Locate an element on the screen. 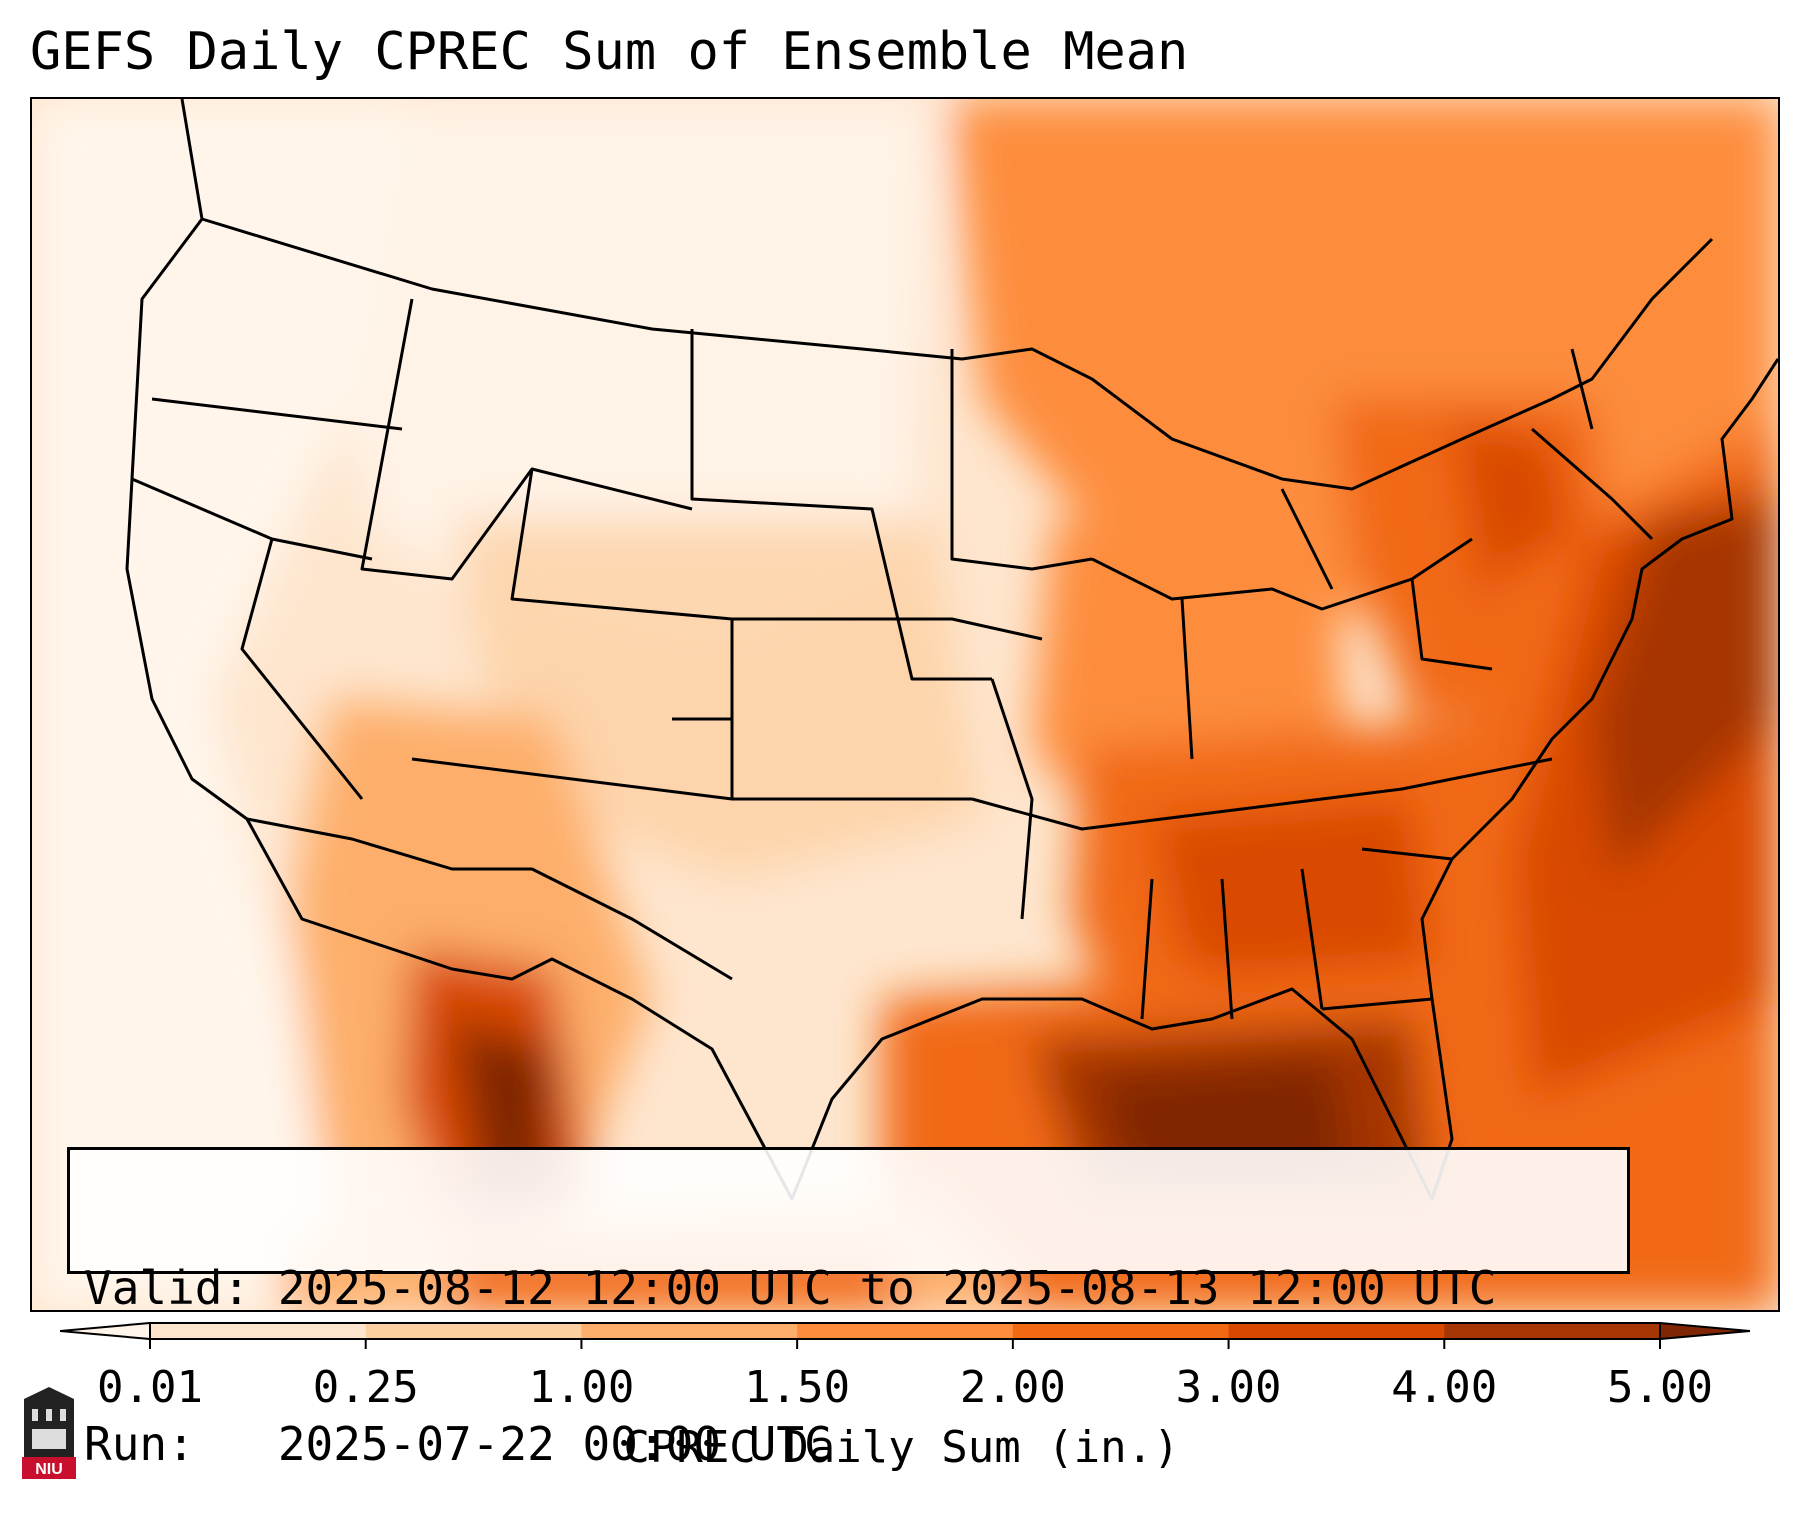 This screenshot has width=1803, height=1522. colorbar is located at coordinates (905, 1335).